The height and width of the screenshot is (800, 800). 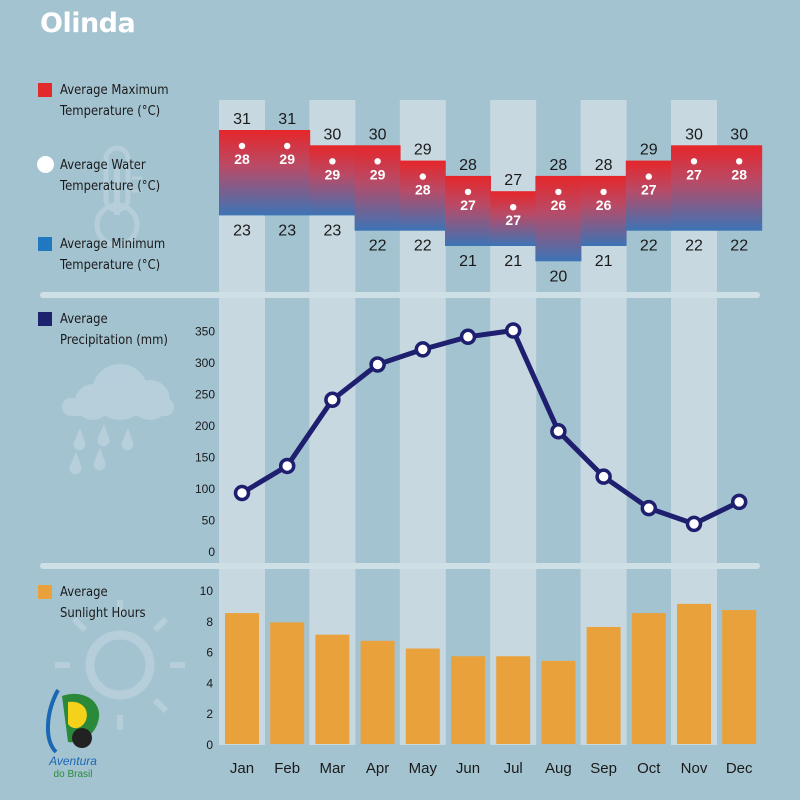 I want to click on precip-tick-label: 150, so click(x=205, y=458).